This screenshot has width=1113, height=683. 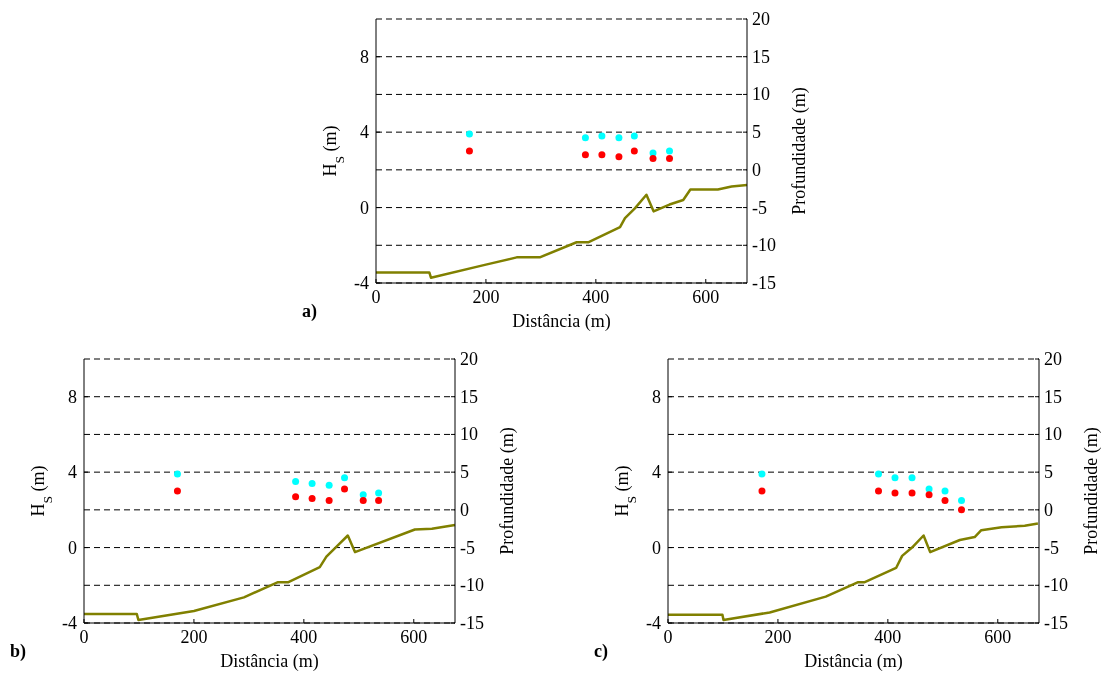 What do you see at coordinates (601, 651) in the screenshot?
I see `text: c)` at bounding box center [601, 651].